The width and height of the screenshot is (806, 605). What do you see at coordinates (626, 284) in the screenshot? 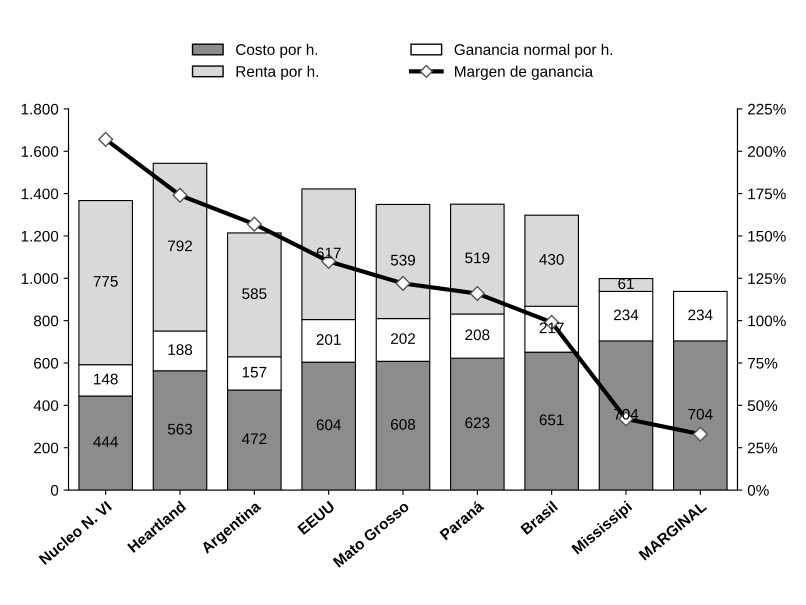
I see `data-label: 61` at bounding box center [626, 284].